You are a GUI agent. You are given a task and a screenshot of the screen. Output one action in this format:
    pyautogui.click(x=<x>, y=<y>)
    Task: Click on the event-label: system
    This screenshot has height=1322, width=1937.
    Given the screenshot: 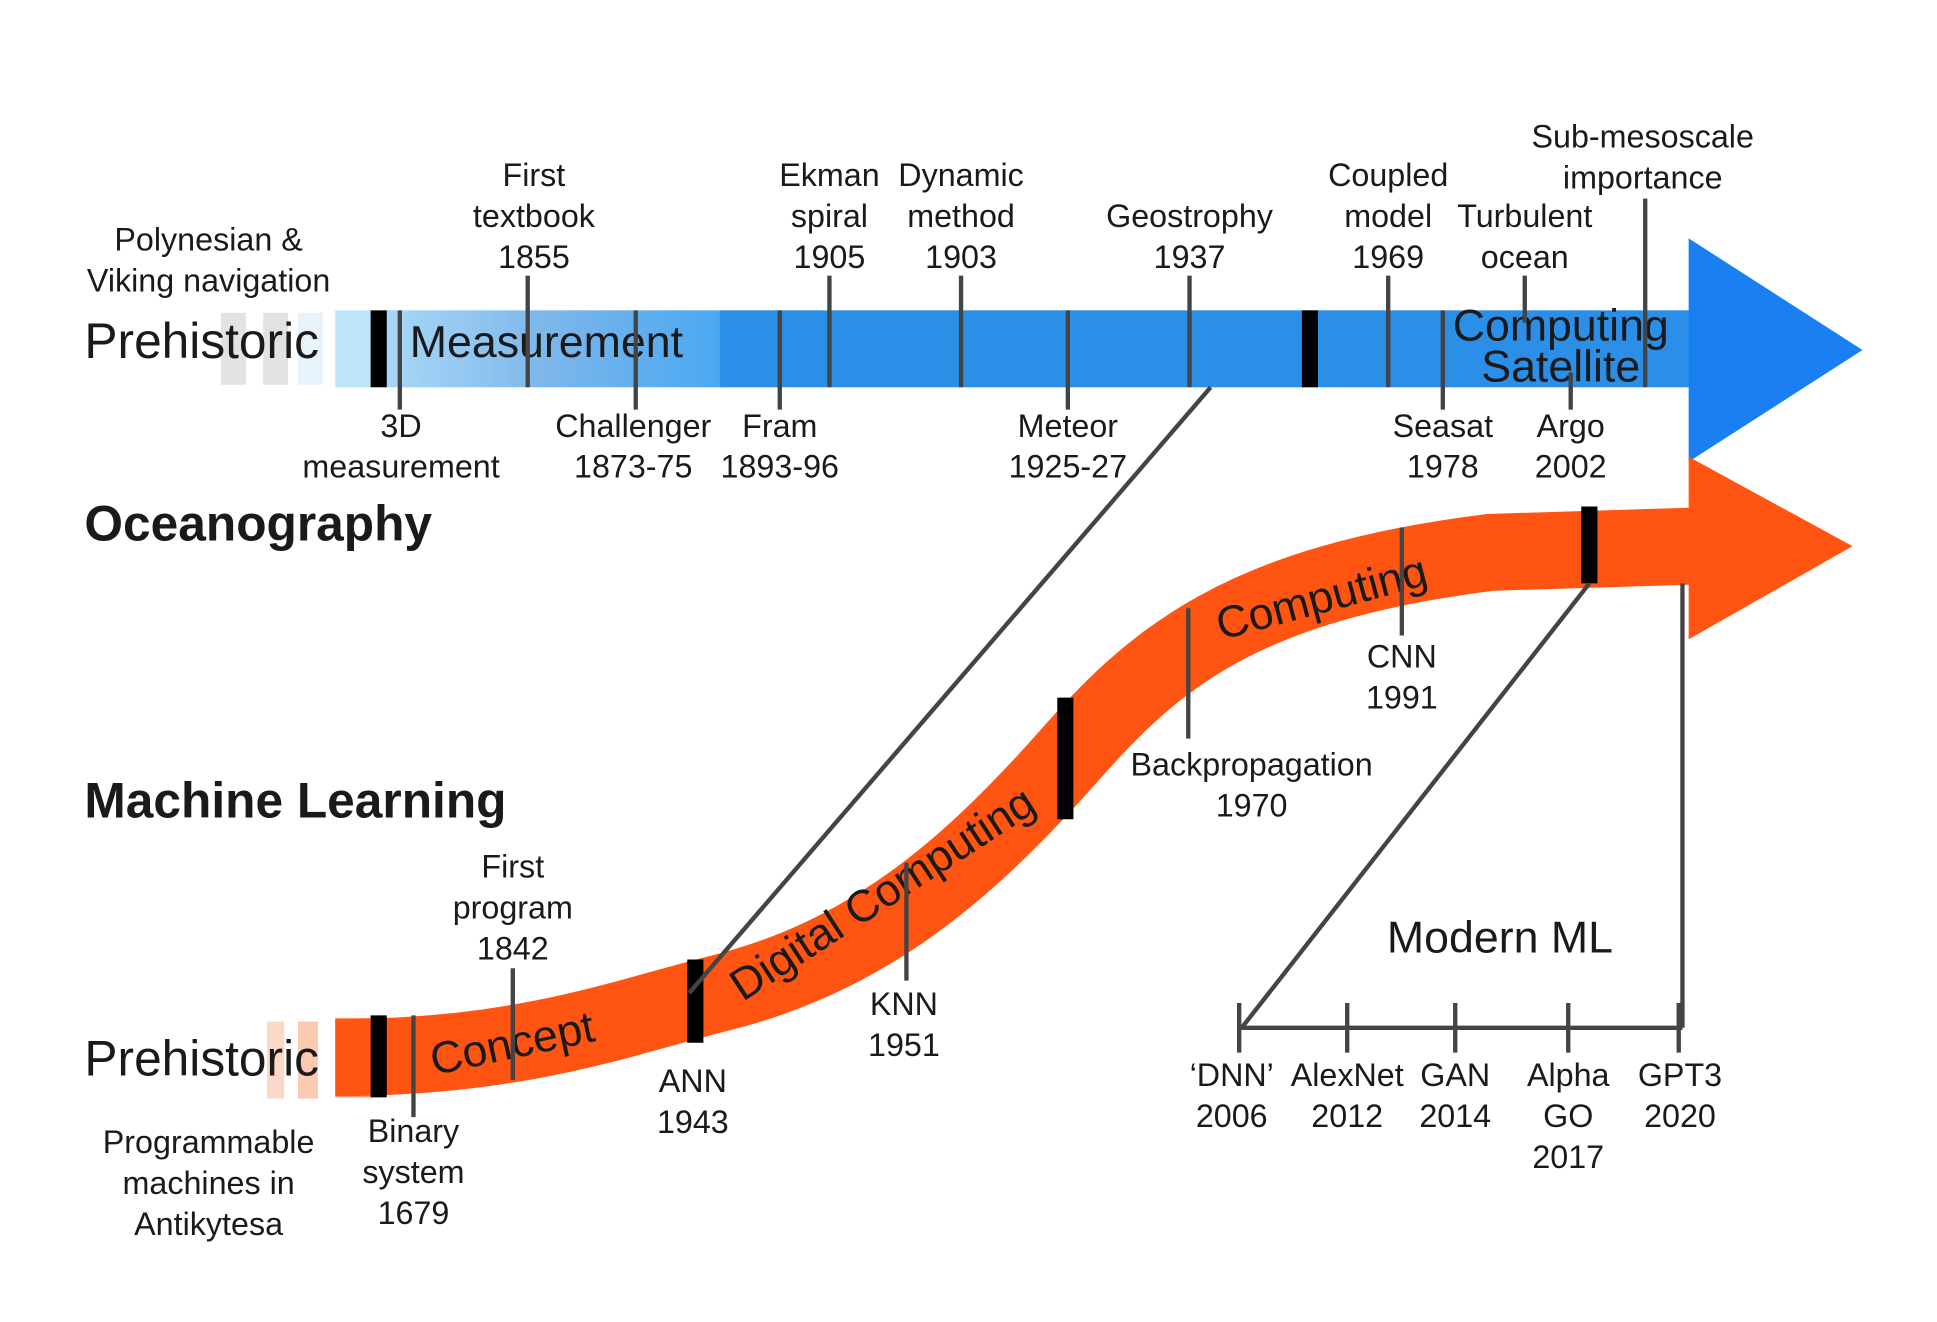 What is the action you would take?
    pyautogui.click(x=413, y=1172)
    